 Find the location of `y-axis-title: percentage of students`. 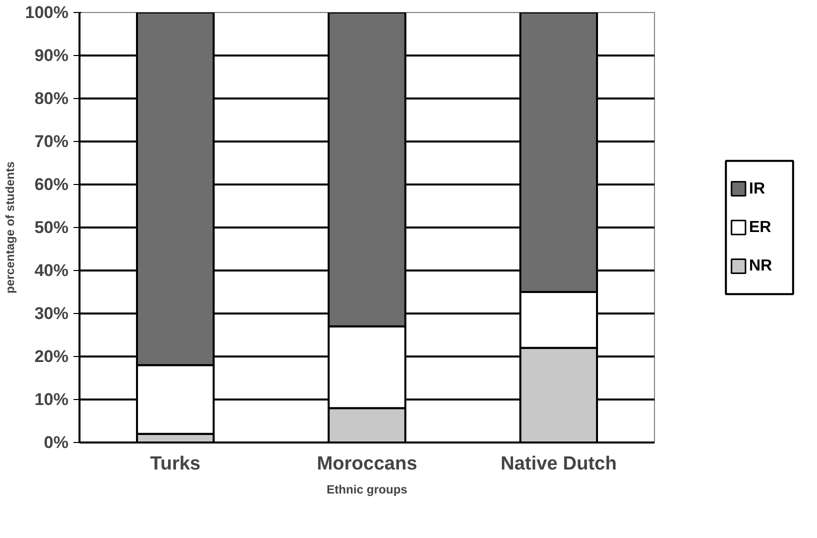

y-axis-title: percentage of students is located at coordinates (10, 227).